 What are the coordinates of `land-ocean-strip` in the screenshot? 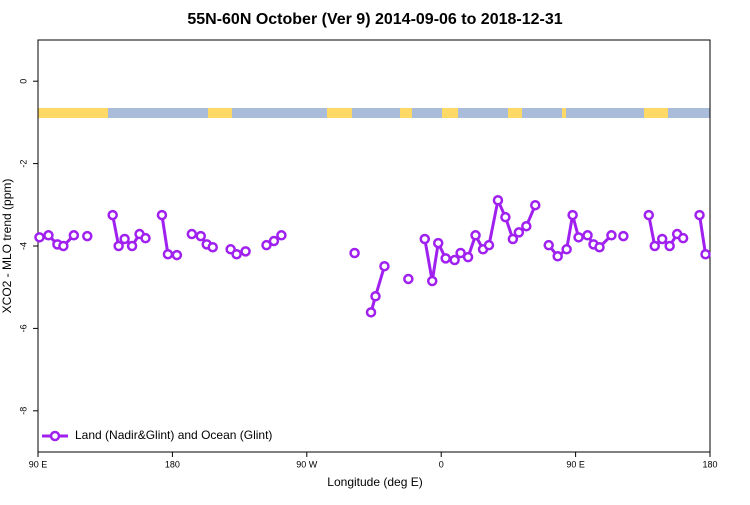 It's located at (374, 113).